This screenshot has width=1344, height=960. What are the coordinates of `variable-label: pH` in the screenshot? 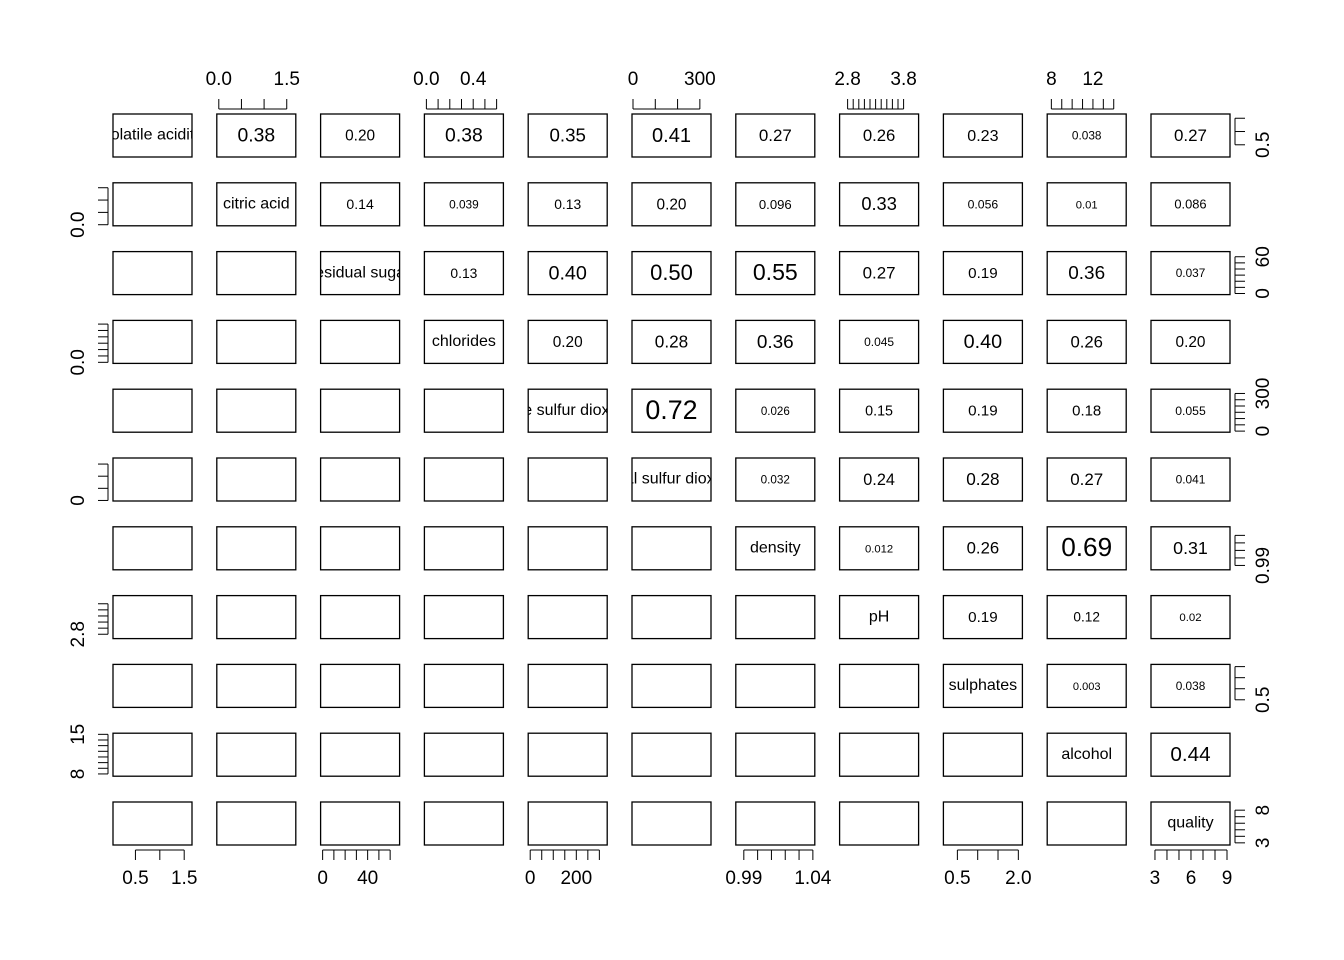 It's located at (879, 616).